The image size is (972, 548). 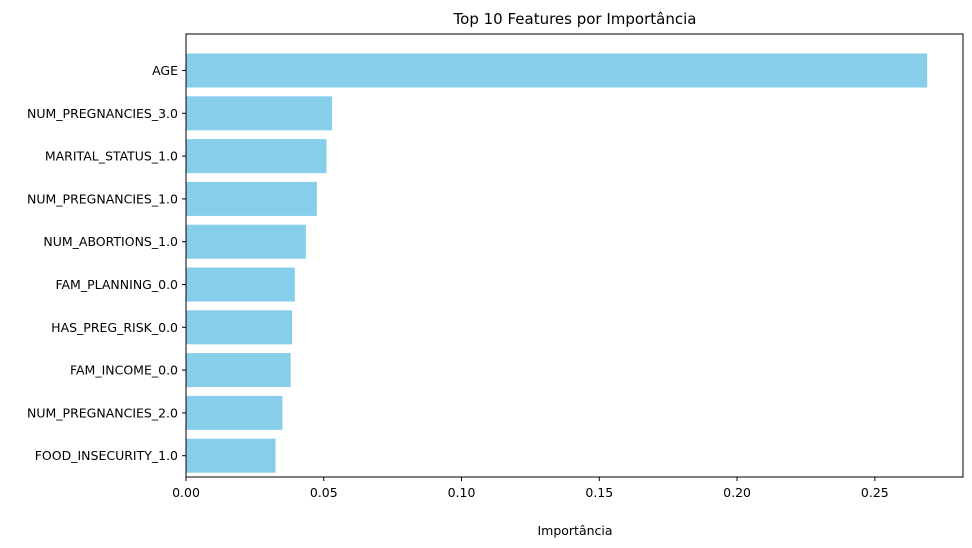 I want to click on x-axis-ticks: 0.00 0.05 0.10 0.15 0.20 0.25, so click(x=530, y=488).